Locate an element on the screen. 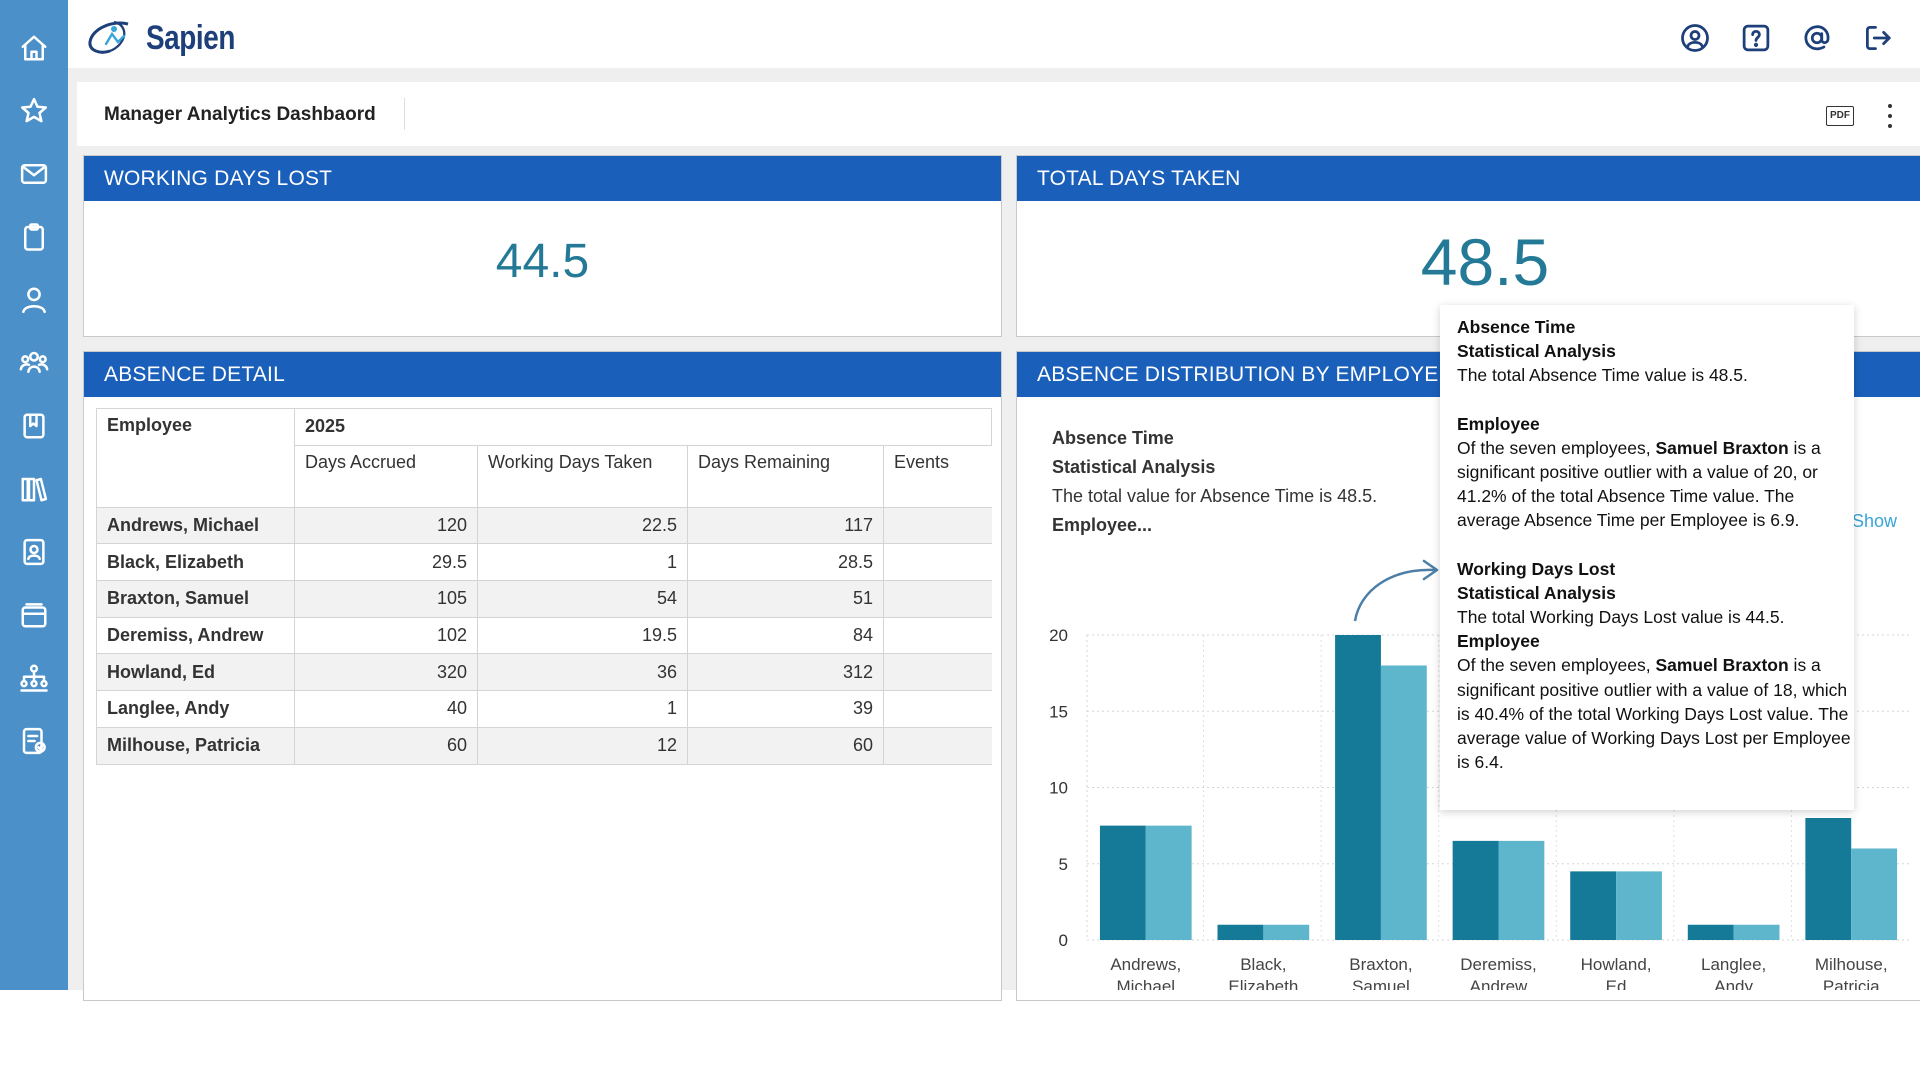 Image resolution: width=1920 pixels, height=1080 pixels. table-row: Howland, Ed 320 36 312 is located at coordinates (544, 672).